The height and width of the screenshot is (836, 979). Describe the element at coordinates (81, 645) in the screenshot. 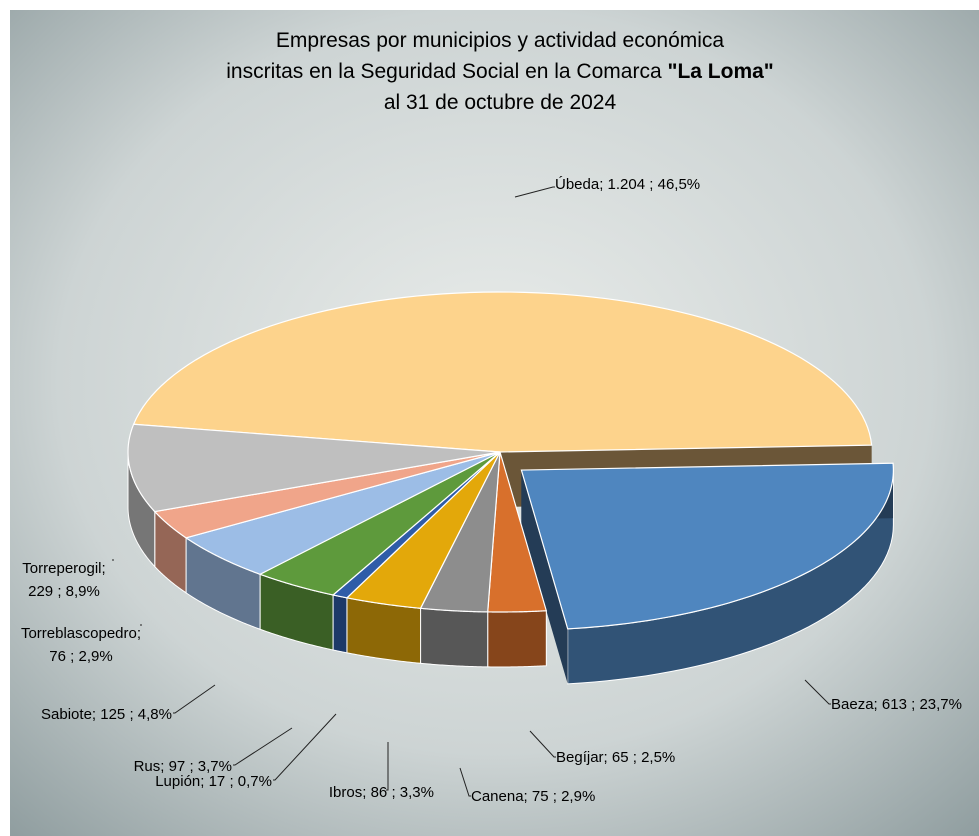

I see `data-label: Torreblascopedro; 76 ; 2,9%` at that location.